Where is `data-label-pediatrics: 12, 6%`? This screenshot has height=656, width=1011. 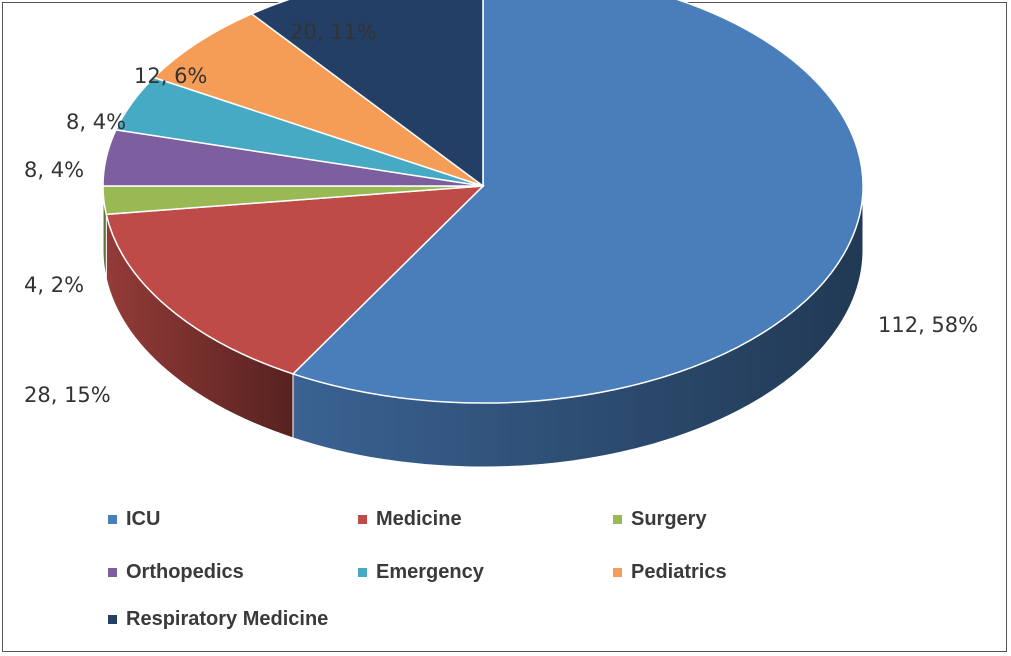
data-label-pediatrics: 12, 6% is located at coordinates (171, 76).